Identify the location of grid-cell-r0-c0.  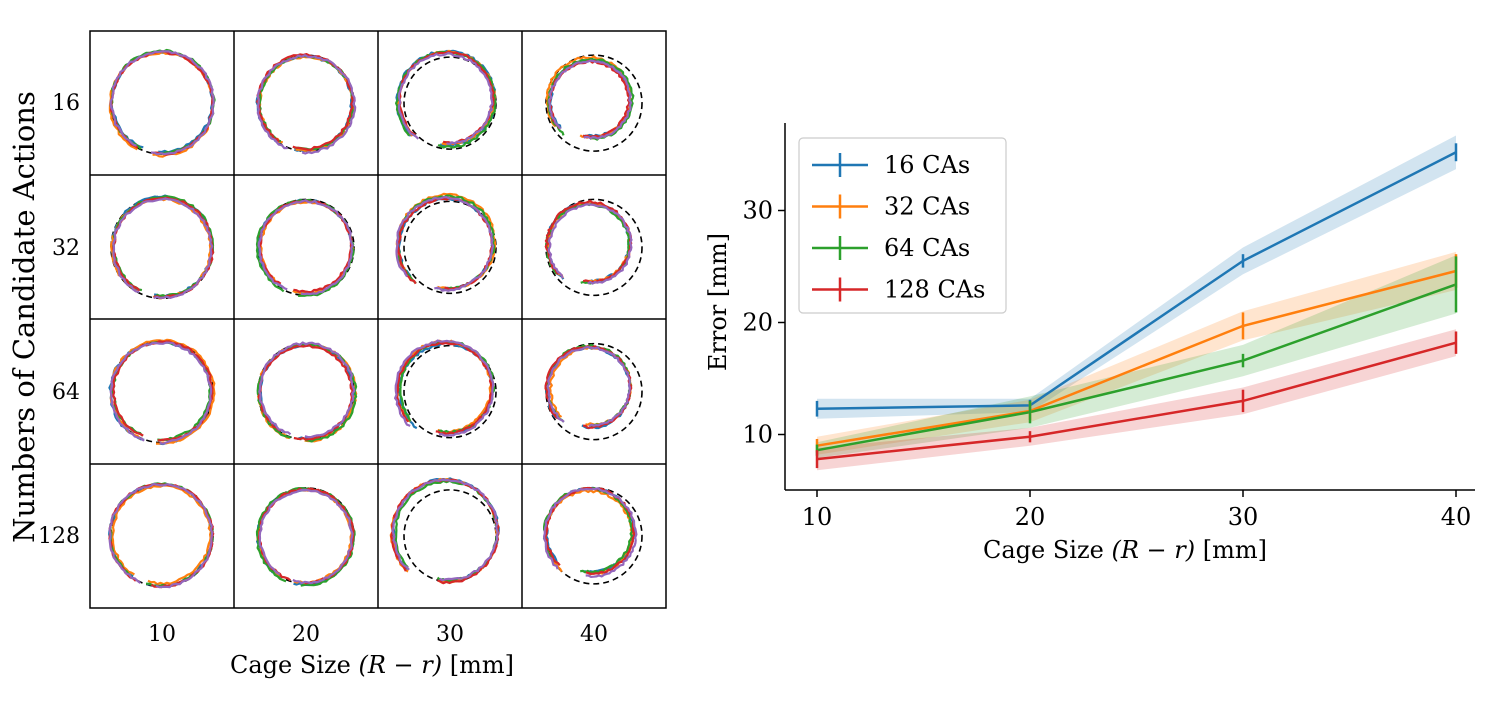
(162, 103).